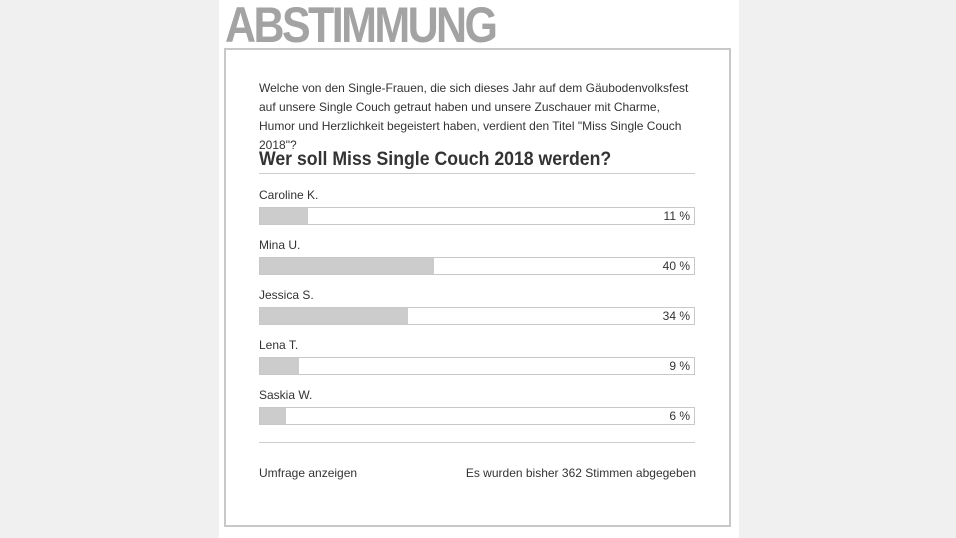  Describe the element at coordinates (289, 195) in the screenshot. I see `option-label: Caroline K.` at that location.